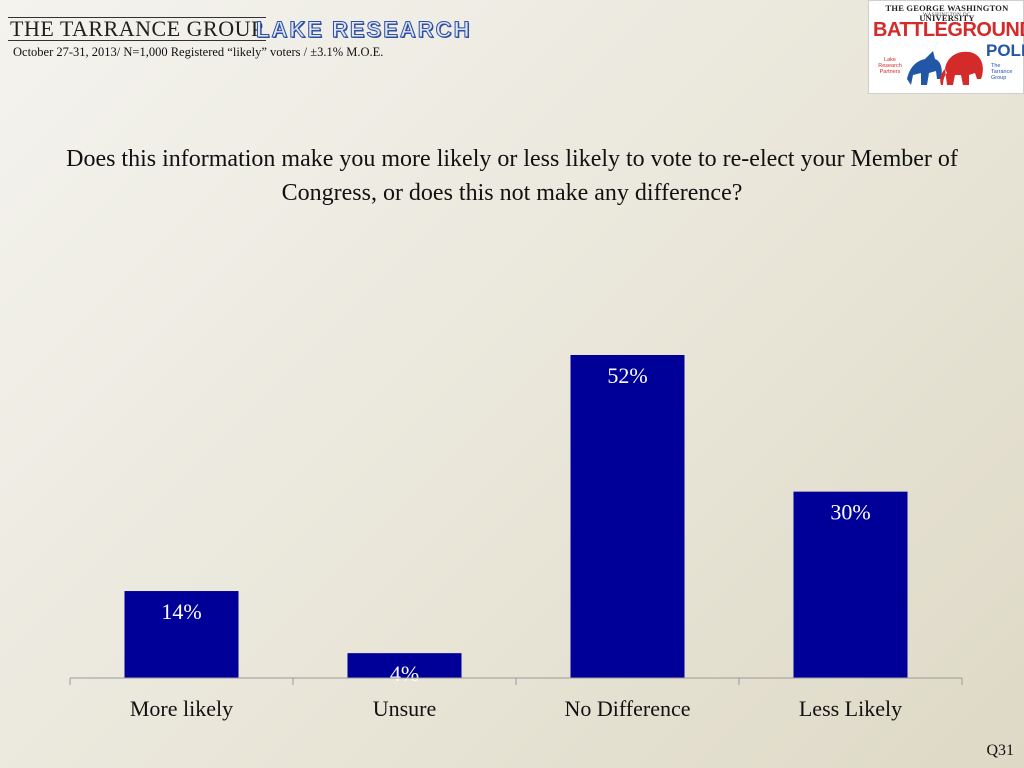 Image resolution: width=1024 pixels, height=768 pixels. Describe the element at coordinates (404, 673) in the screenshot. I see `bar-value-label: 4%` at that location.